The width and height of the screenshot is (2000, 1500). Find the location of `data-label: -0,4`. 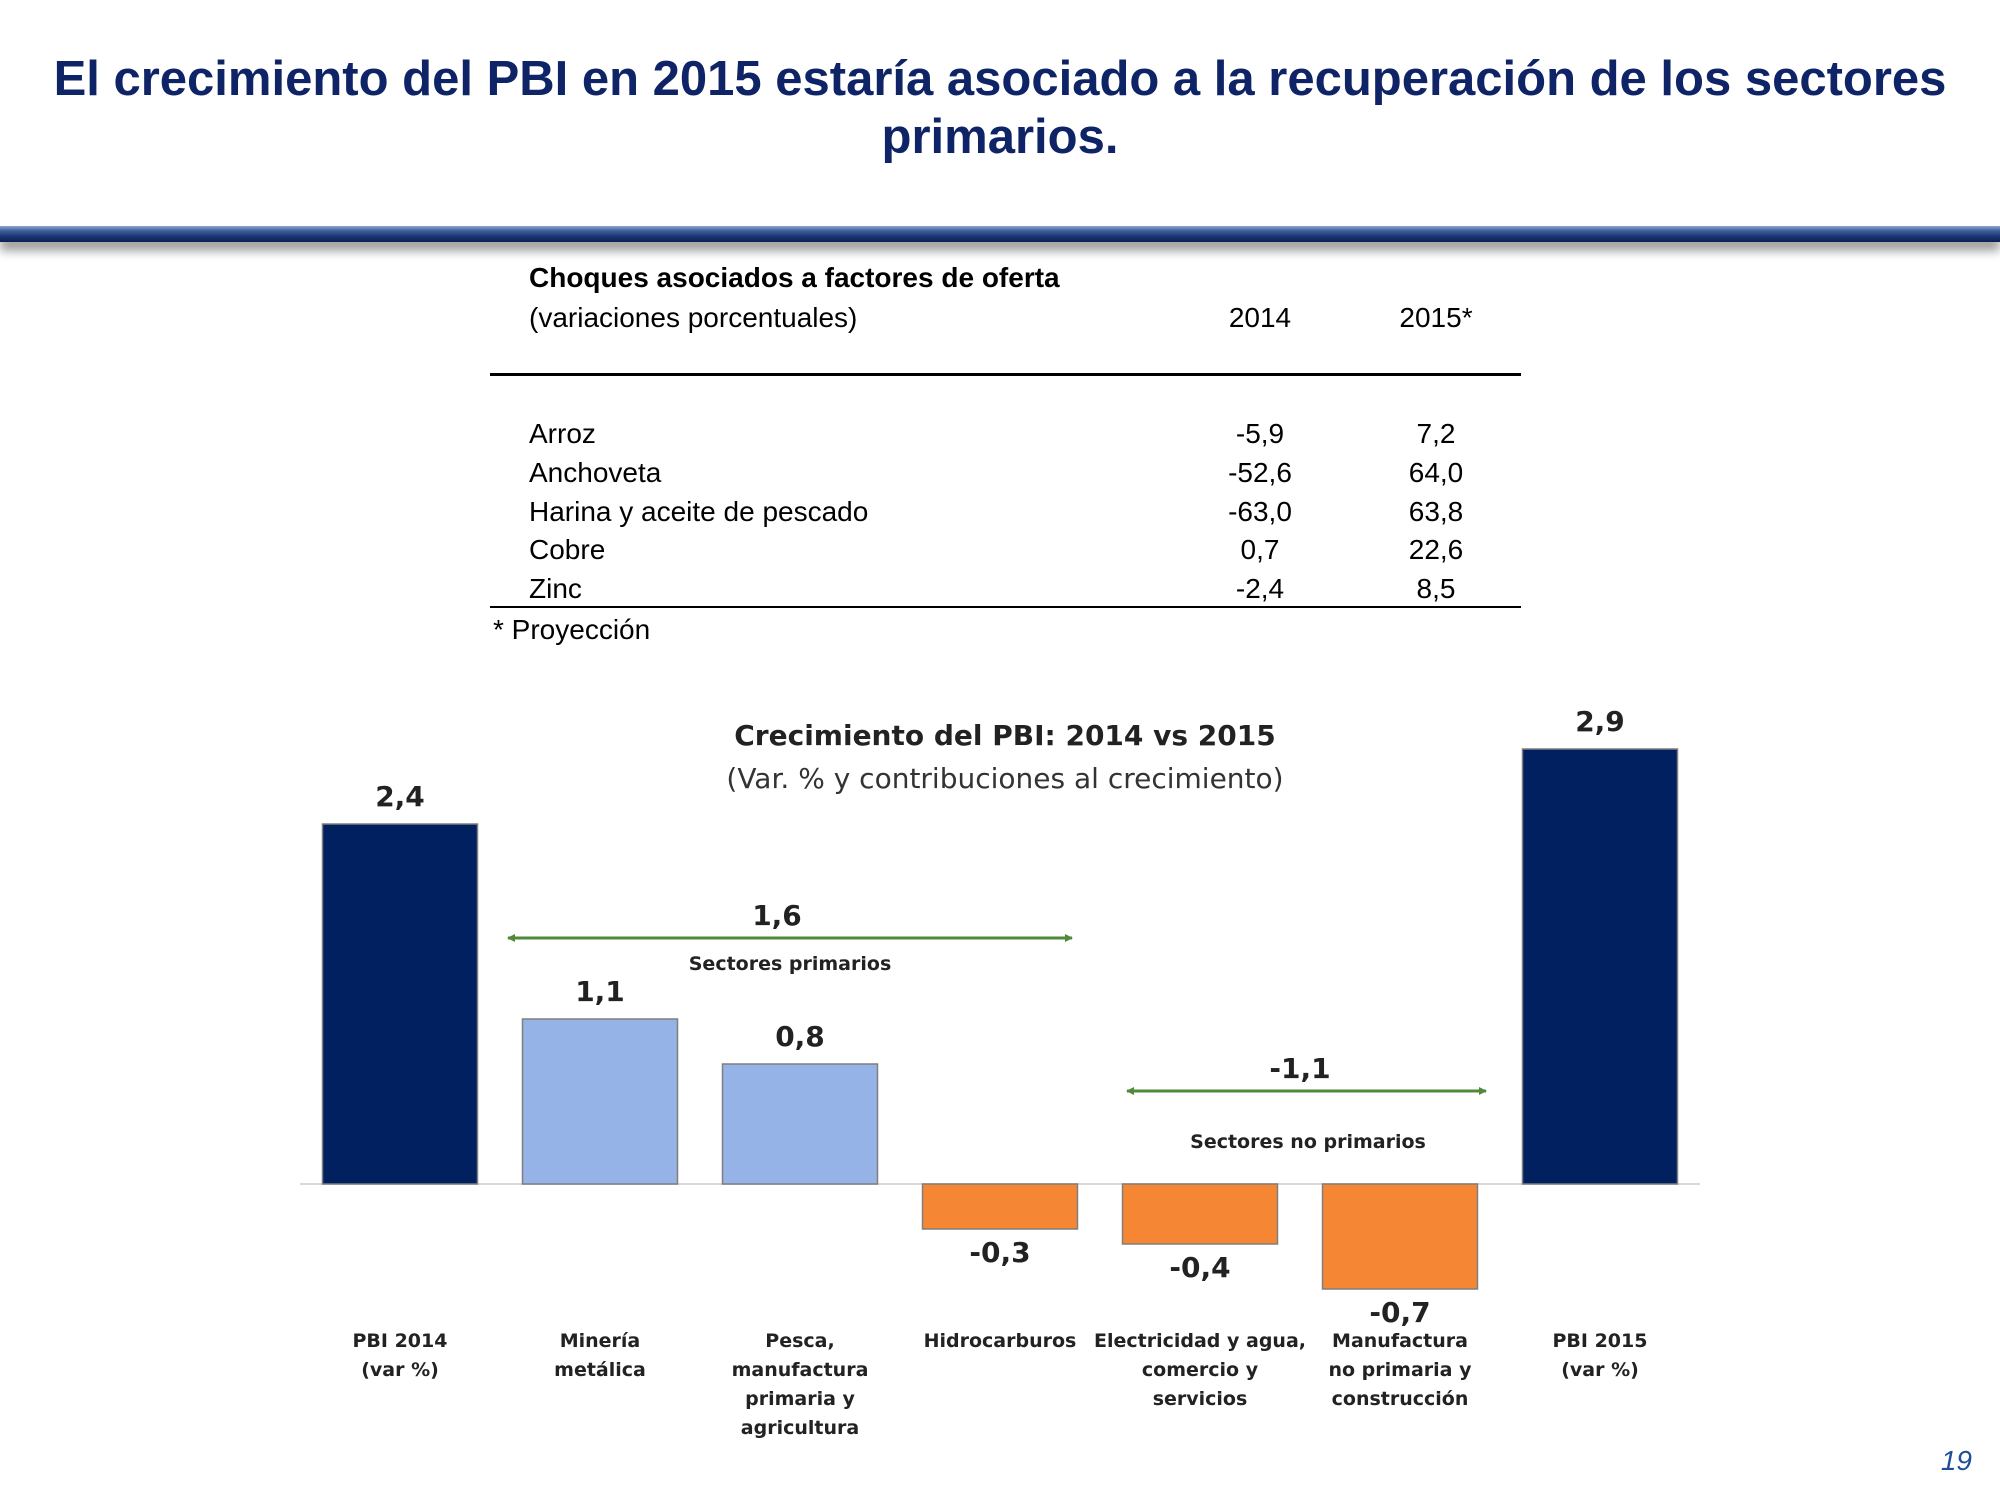

data-label: -0,4 is located at coordinates (1199, 1267).